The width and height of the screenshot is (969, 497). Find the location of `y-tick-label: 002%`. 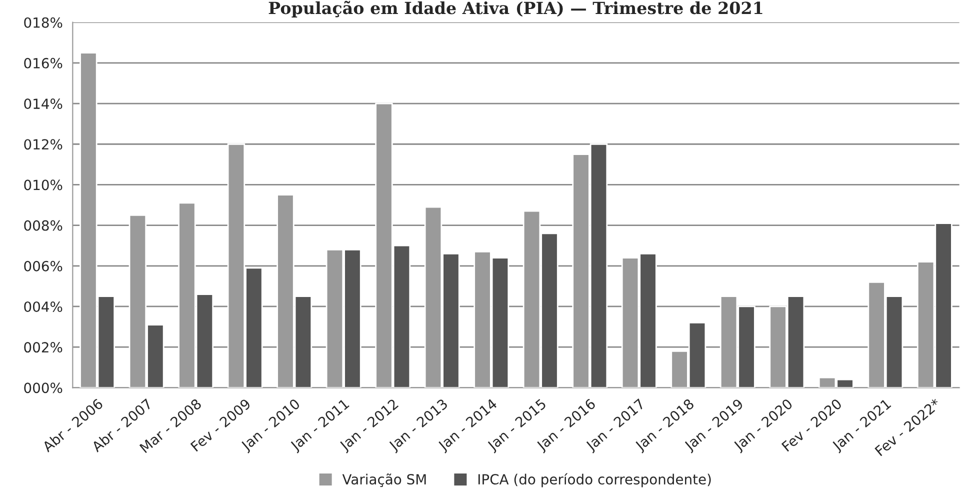

y-tick-label: 002% is located at coordinates (43, 347).